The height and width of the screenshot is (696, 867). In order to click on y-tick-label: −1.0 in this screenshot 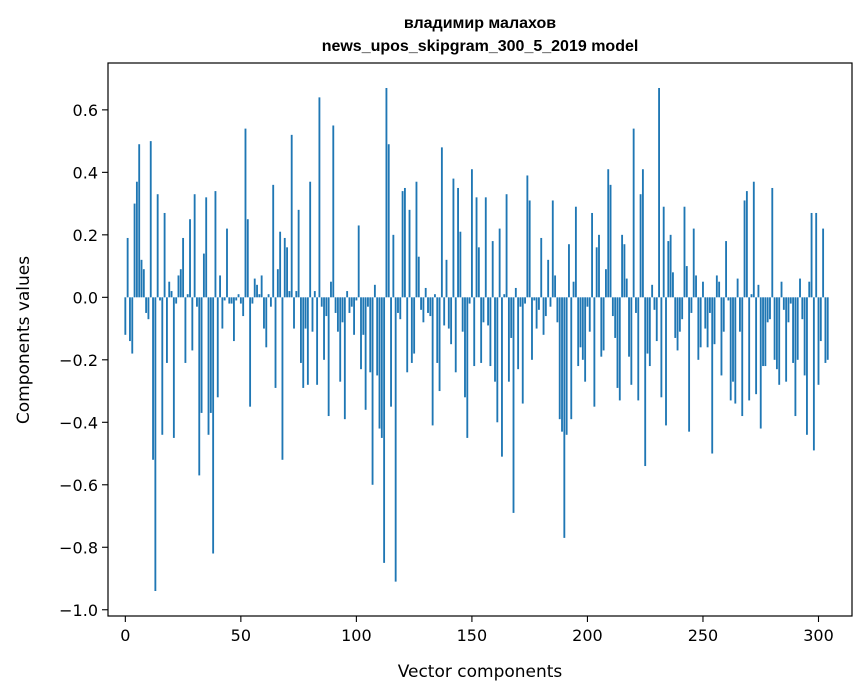, I will do `click(78, 610)`.